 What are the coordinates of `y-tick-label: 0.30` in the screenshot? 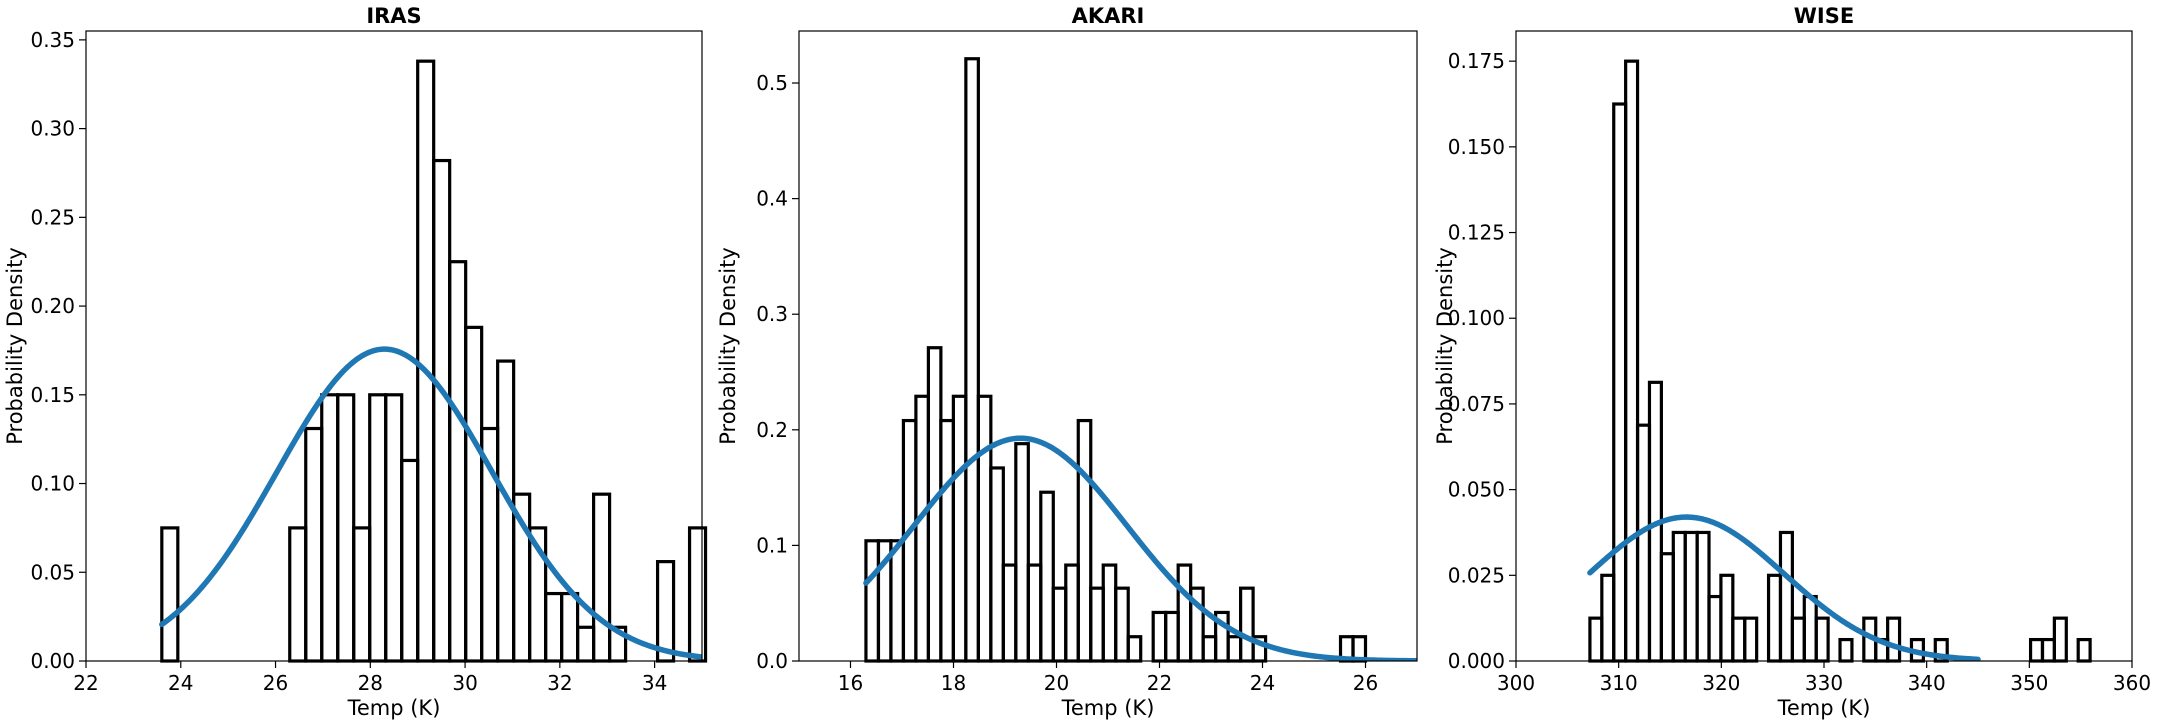 It's located at (52, 129).